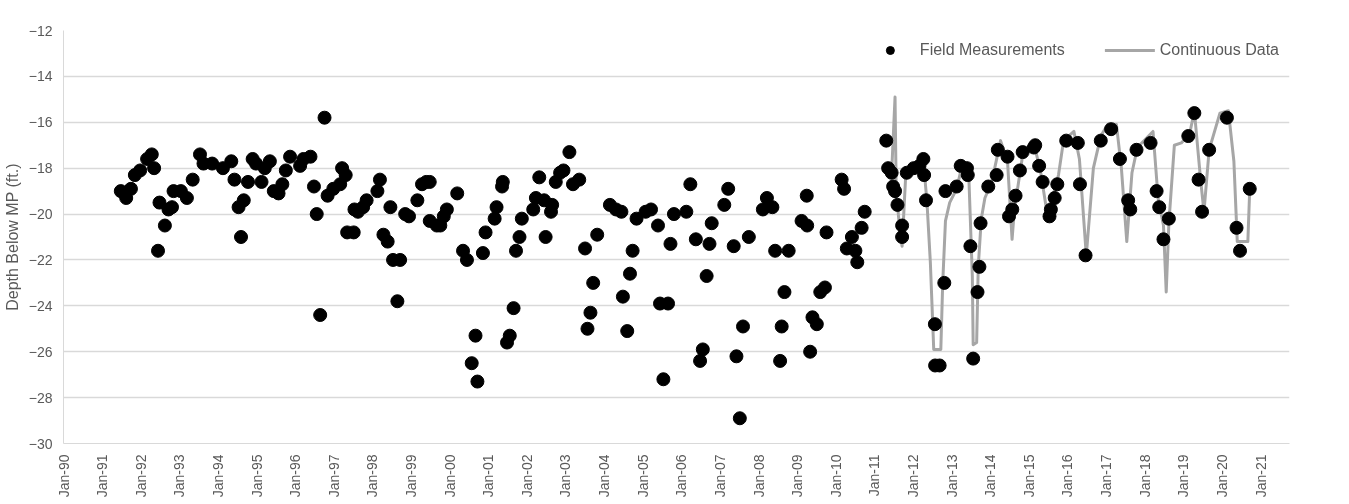 This screenshot has height=504, width=1349. Describe the element at coordinates (758, 476) in the screenshot. I see `x-tick-label: Jan-08` at that location.